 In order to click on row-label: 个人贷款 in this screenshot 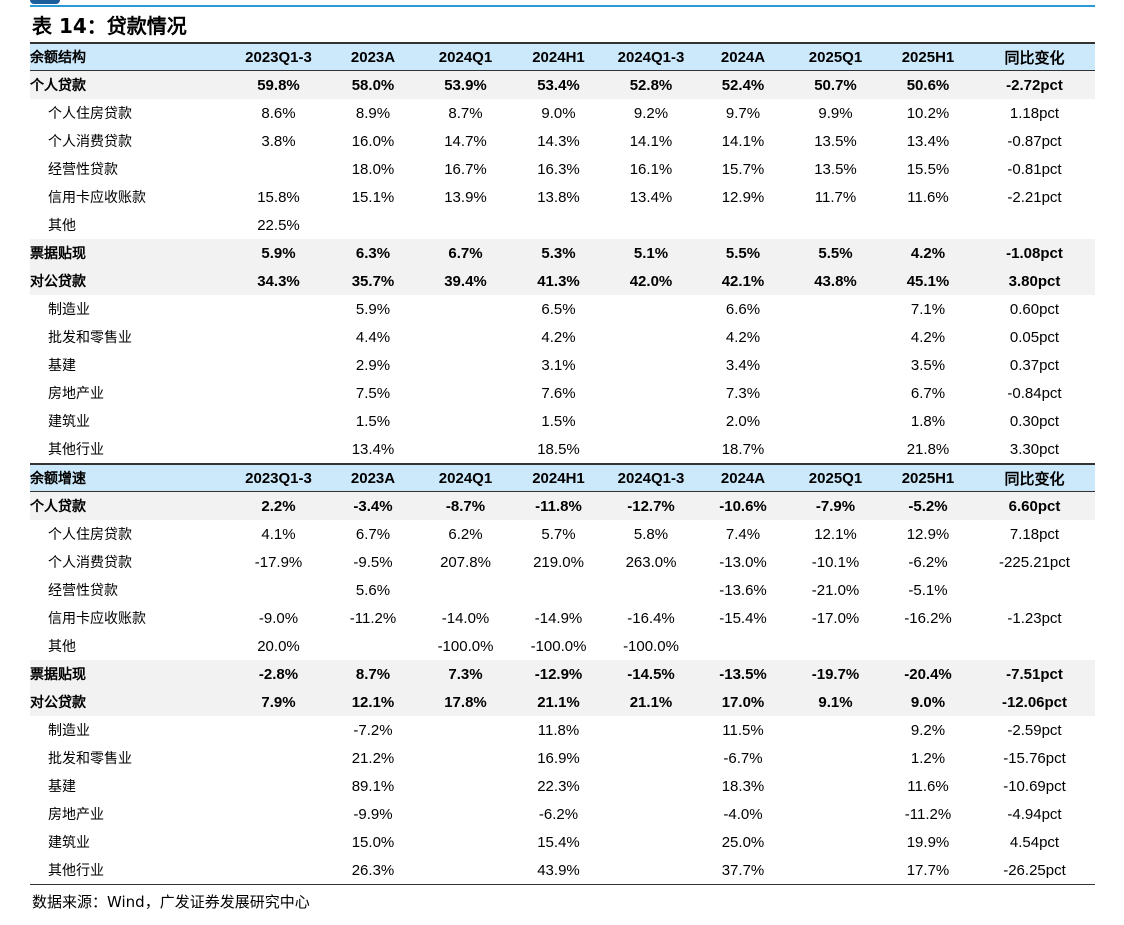, I will do `click(130, 505)`.